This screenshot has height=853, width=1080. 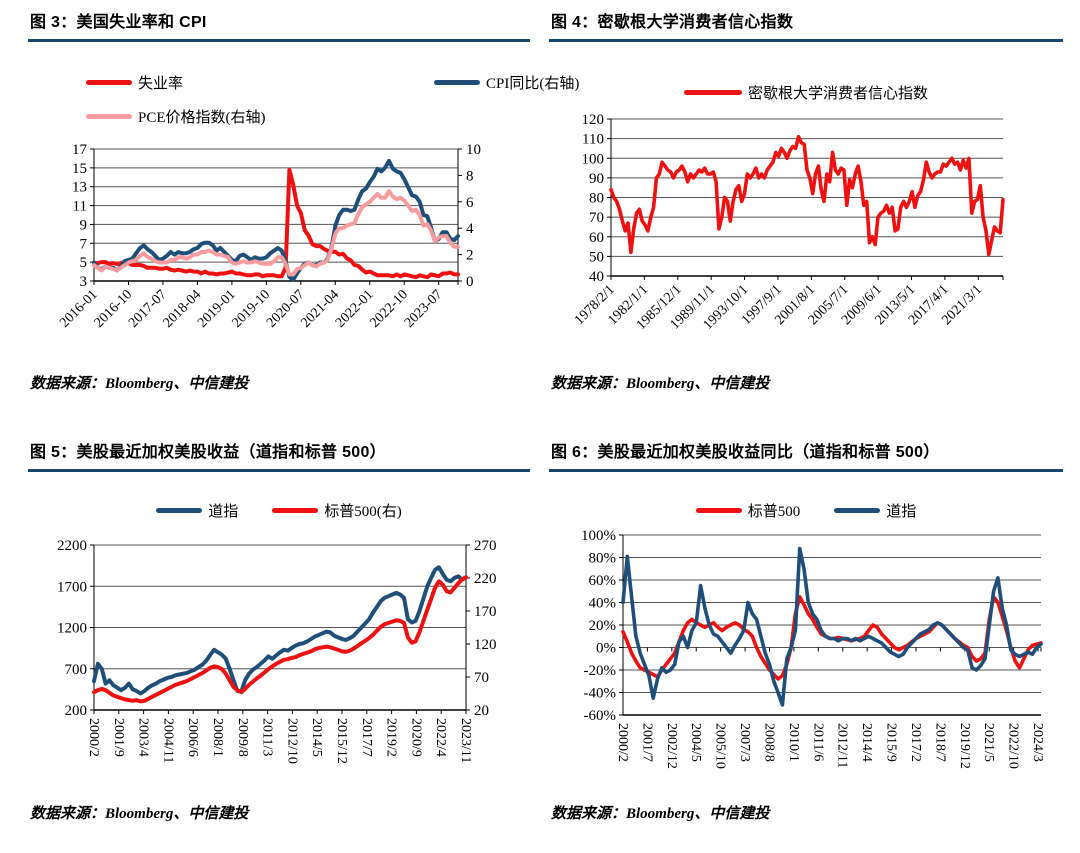 I want to click on x-axis-label: 2009/8, so click(x=242, y=737).